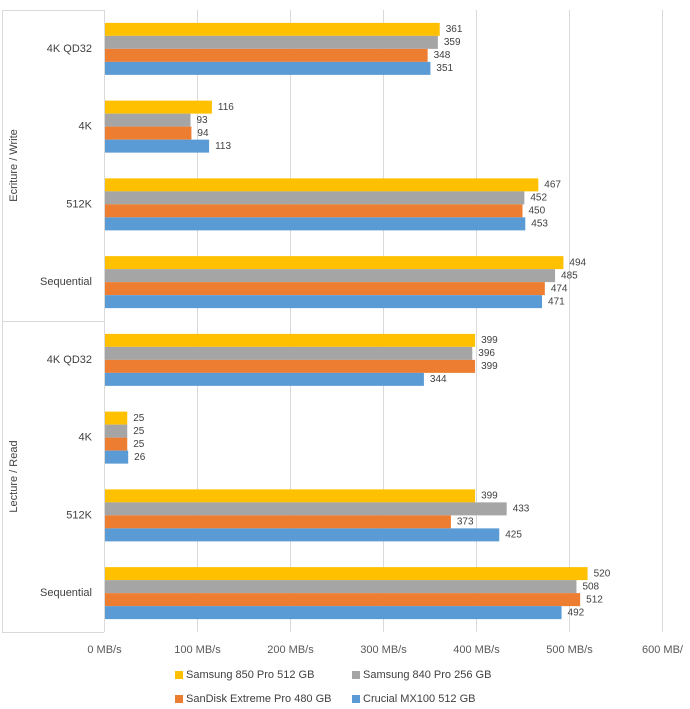 Image resolution: width=690 pixels, height=709 pixels. What do you see at coordinates (226, 107) in the screenshot?
I see `data-label: 116` at bounding box center [226, 107].